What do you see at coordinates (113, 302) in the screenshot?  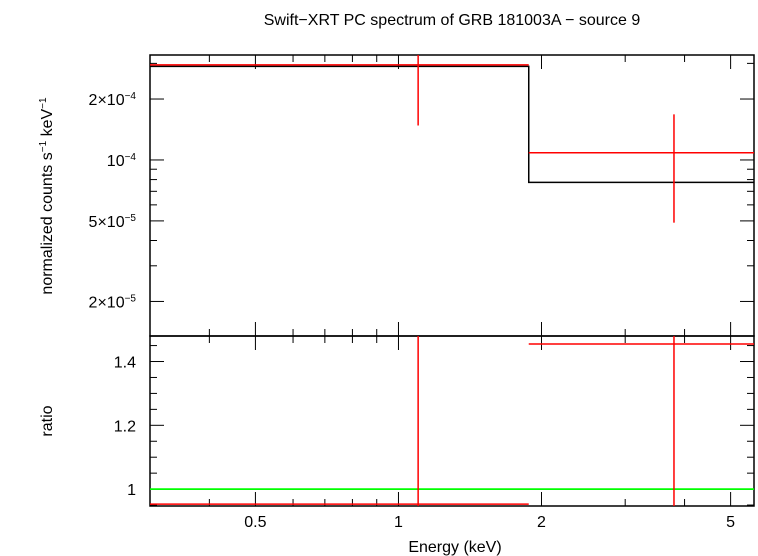 I see `y-tick-label: 2×10⁻⁵` at bounding box center [113, 302].